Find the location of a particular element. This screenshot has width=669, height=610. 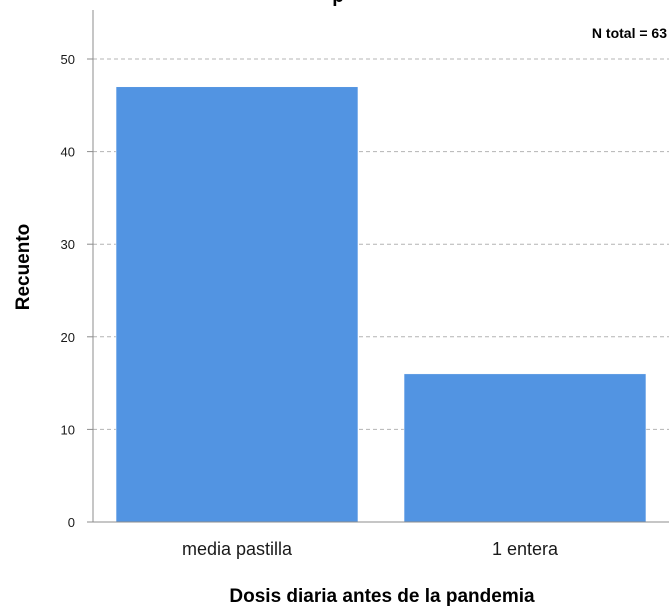

y-tick-label: 30 is located at coordinates (68, 244).